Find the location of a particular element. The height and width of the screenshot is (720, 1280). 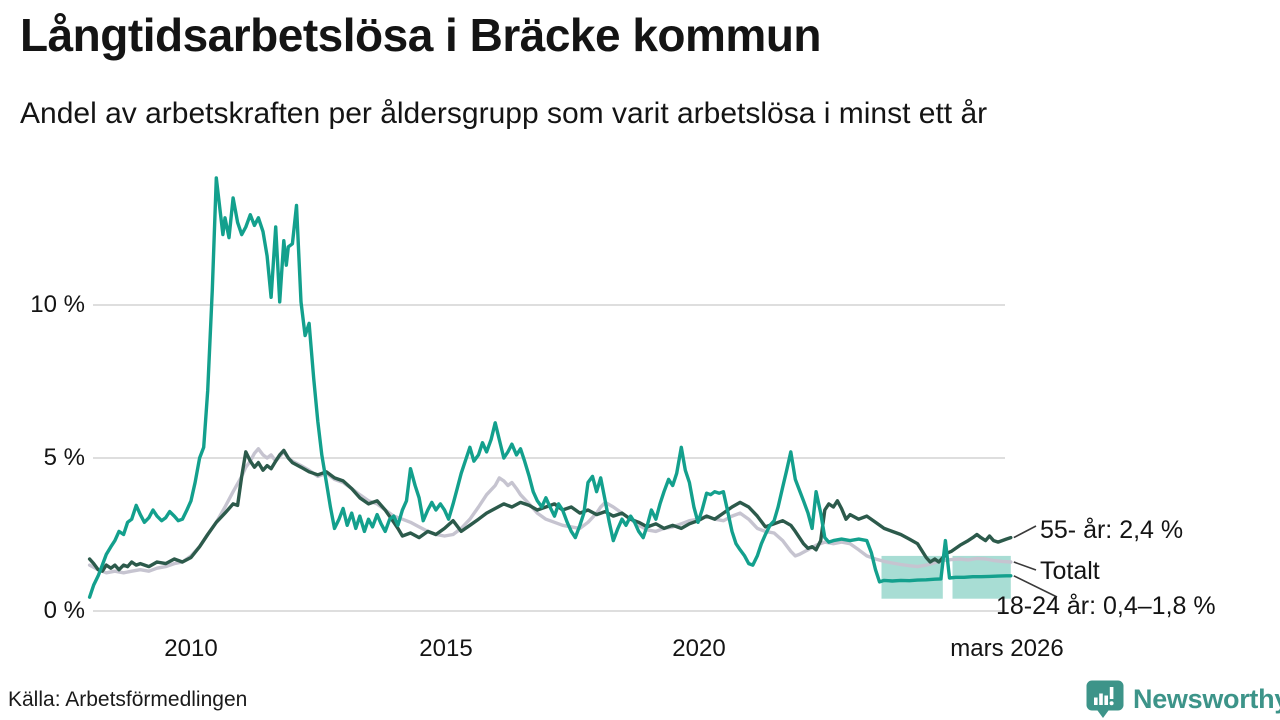

x-tick-2010: 2010 is located at coordinates (191, 648).